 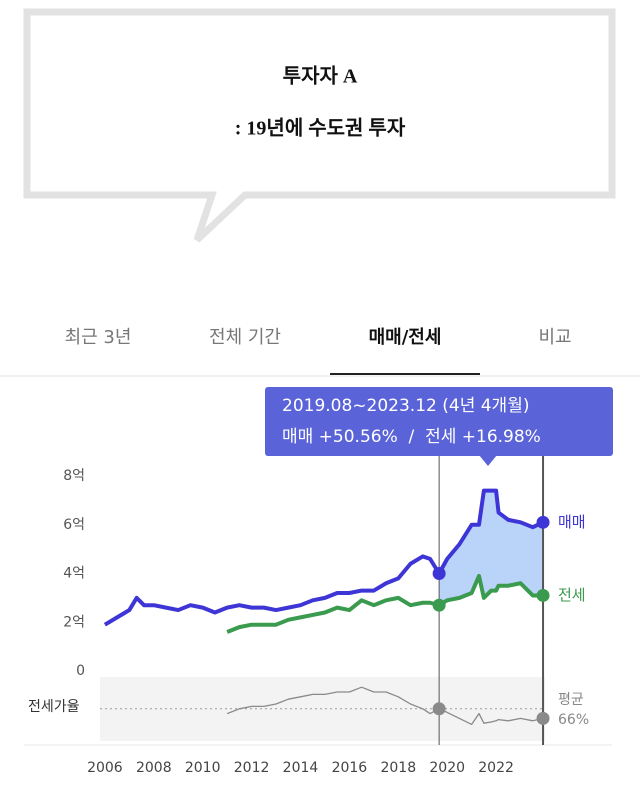 I want to click on callout-title: 투자자 A, so click(x=320, y=76).